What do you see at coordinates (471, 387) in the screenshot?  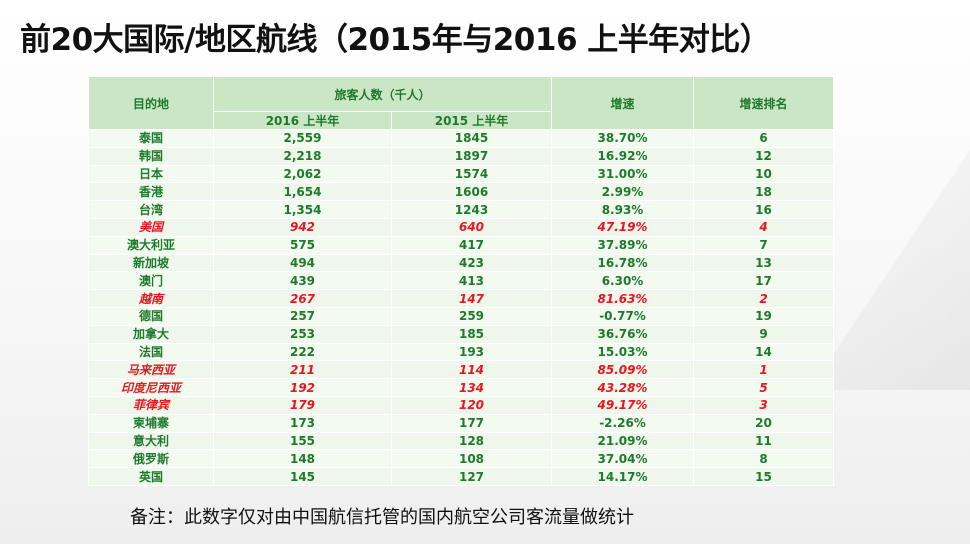 I see `cell-2015-passengers: 134` at bounding box center [471, 387].